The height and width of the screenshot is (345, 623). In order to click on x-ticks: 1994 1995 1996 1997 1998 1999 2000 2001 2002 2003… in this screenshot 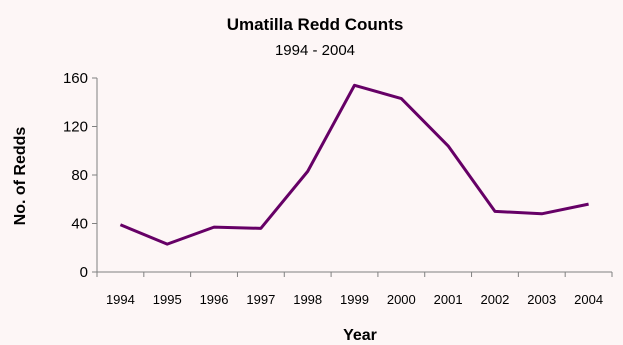, I will do `click(354, 289)`.